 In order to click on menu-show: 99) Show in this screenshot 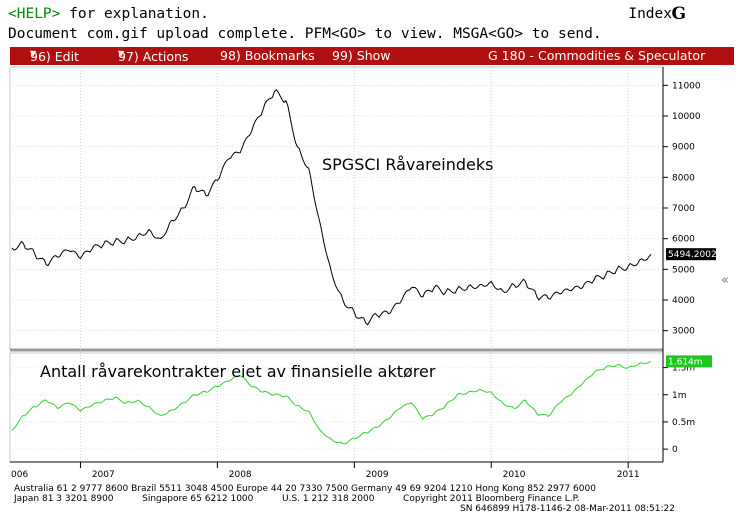, I will do `click(361, 55)`.